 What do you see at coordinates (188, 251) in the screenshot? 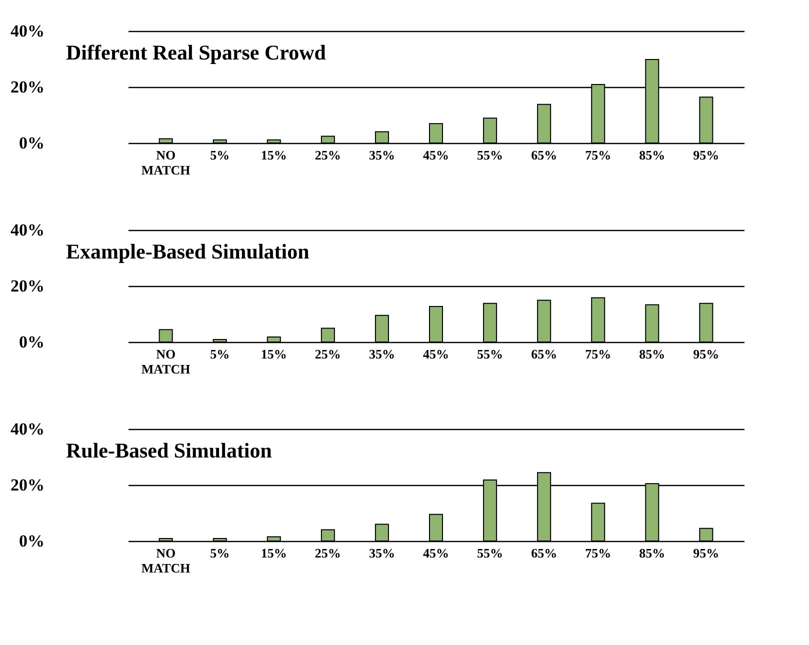
I see `chart-title: Example-Based Simulation` at bounding box center [188, 251].